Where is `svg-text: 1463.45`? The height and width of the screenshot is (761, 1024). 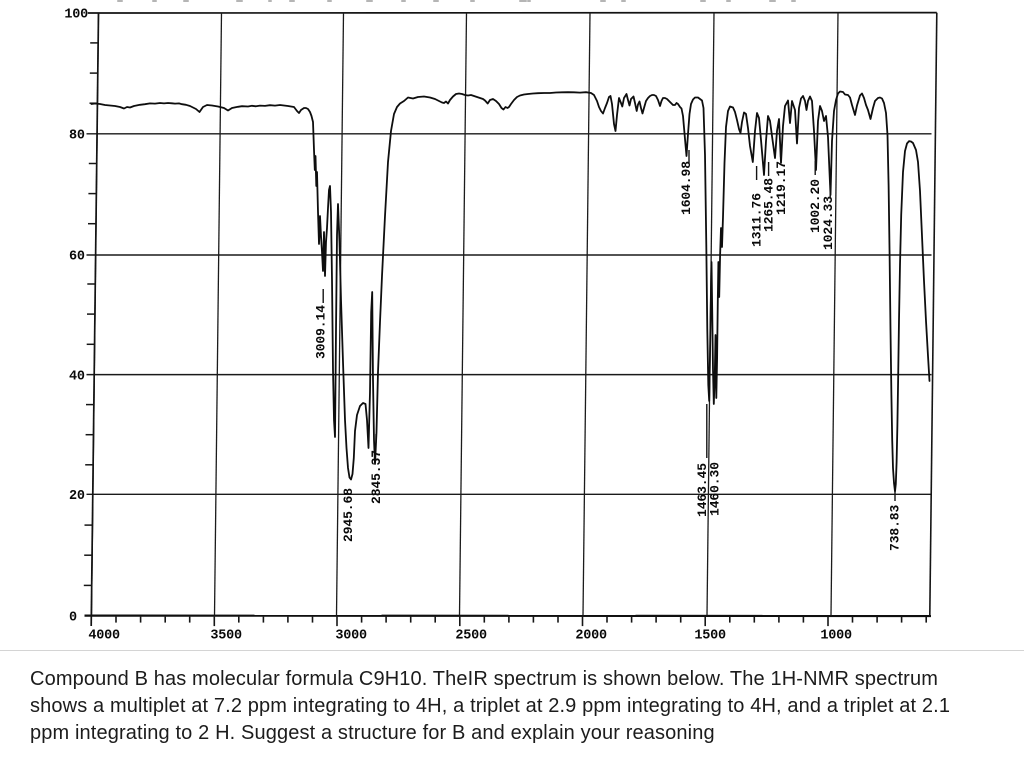 svg-text: 1463.45 is located at coordinates (702, 490).